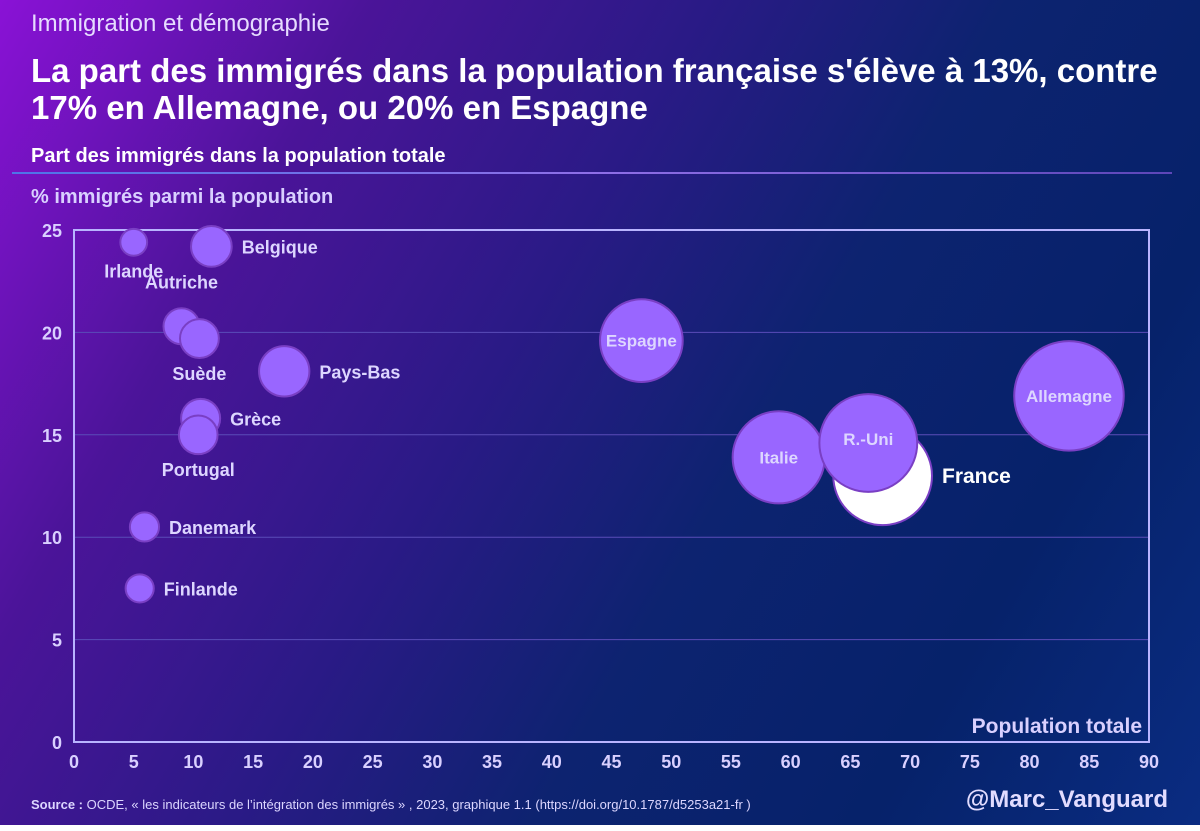 This screenshot has height=831, width=1200. What do you see at coordinates (592, 173) in the screenshot?
I see `subtitle-divider` at bounding box center [592, 173].